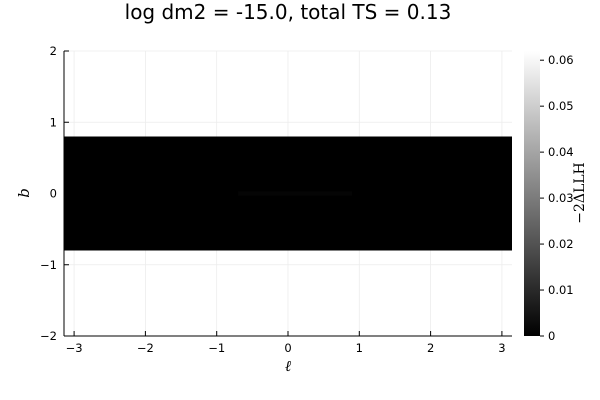  What do you see at coordinates (74, 348) in the screenshot?
I see `x-tick-label: −3` at bounding box center [74, 348].